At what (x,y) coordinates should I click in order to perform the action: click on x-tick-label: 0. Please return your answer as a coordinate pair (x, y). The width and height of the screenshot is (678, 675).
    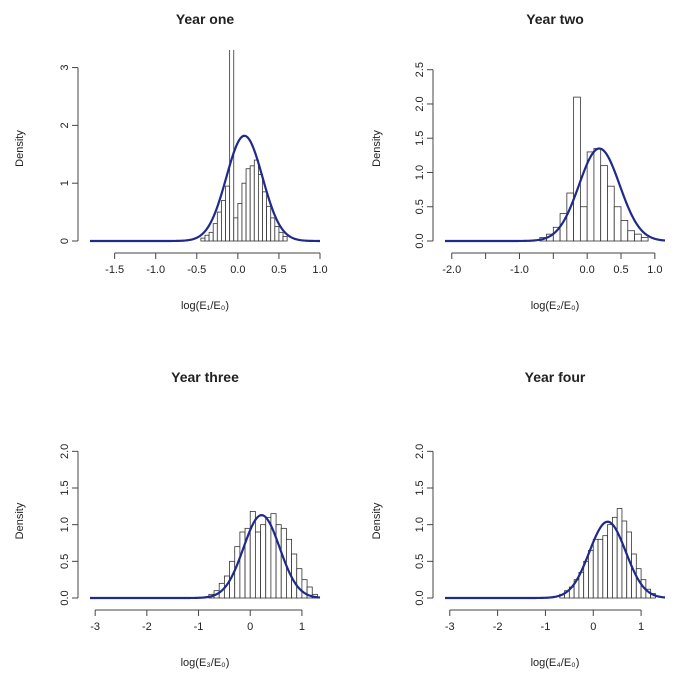
    Looking at the image, I should click on (593, 627).